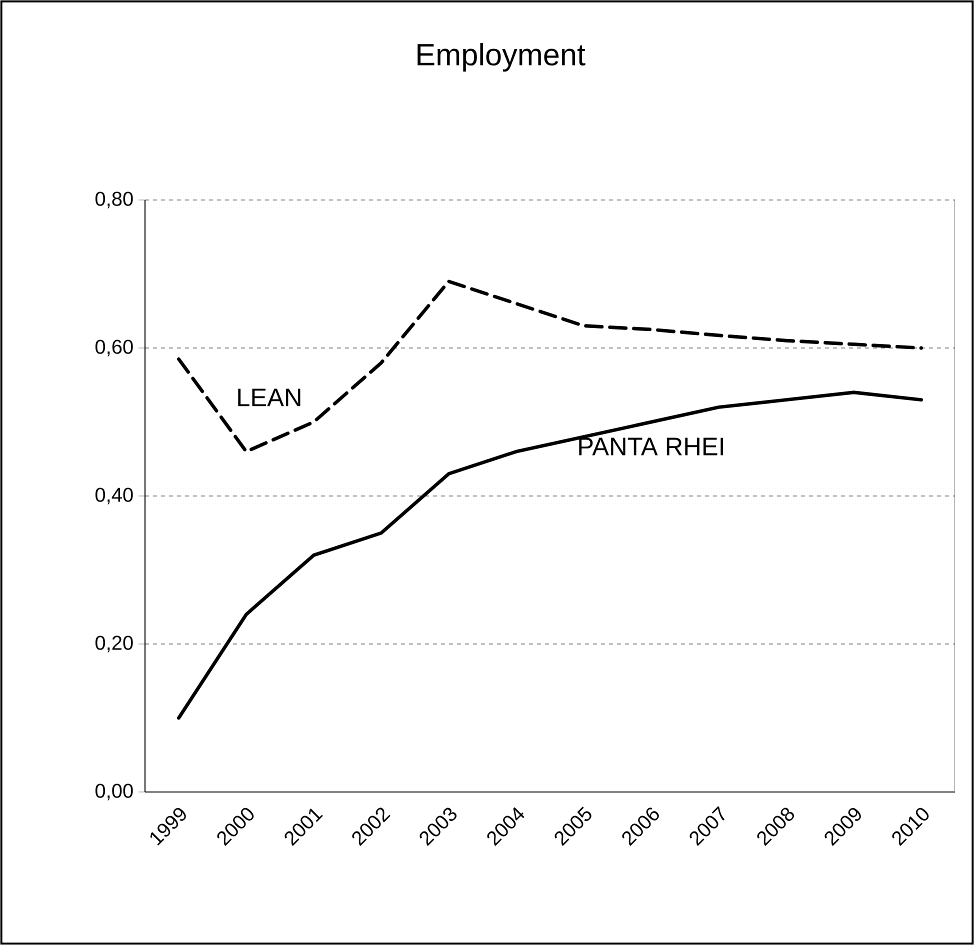  I want to click on y-tick-label: 0,00, so click(114, 792).